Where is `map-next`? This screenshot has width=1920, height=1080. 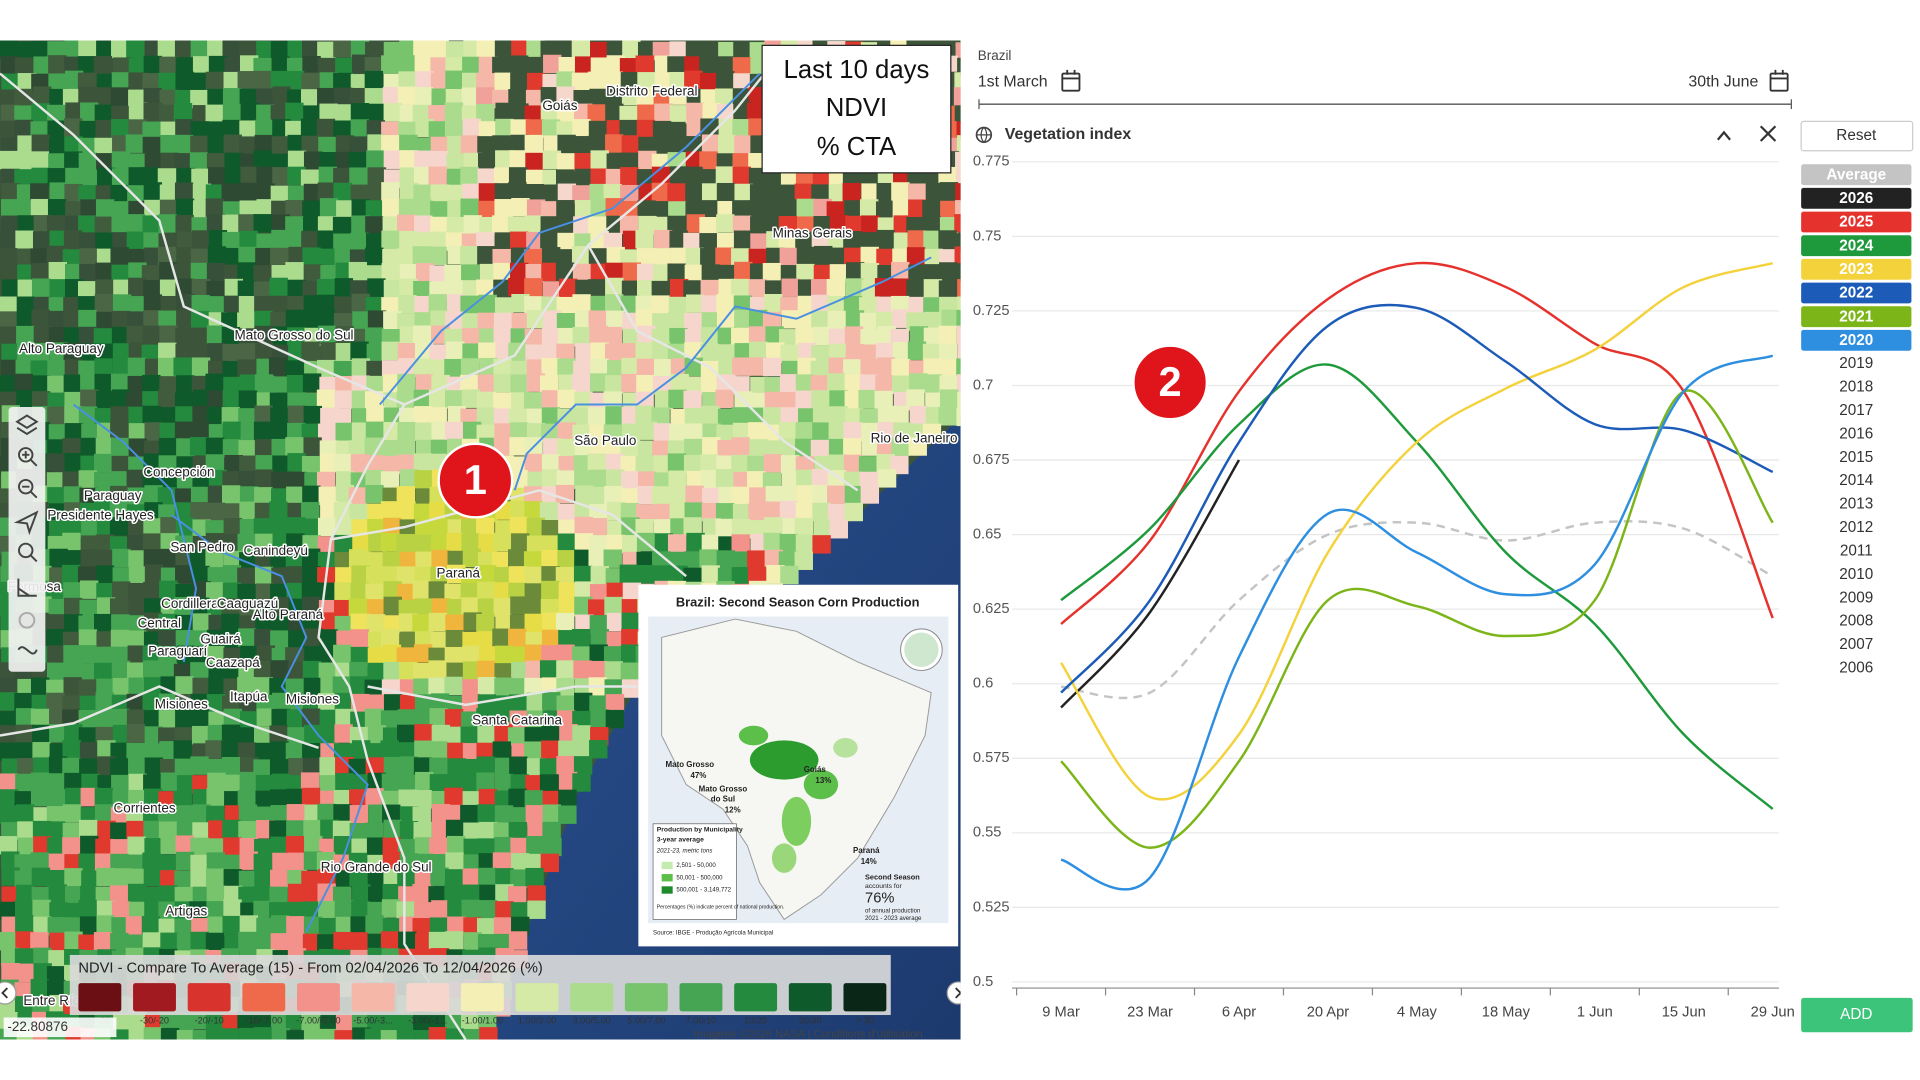
map-next is located at coordinates (957, 993).